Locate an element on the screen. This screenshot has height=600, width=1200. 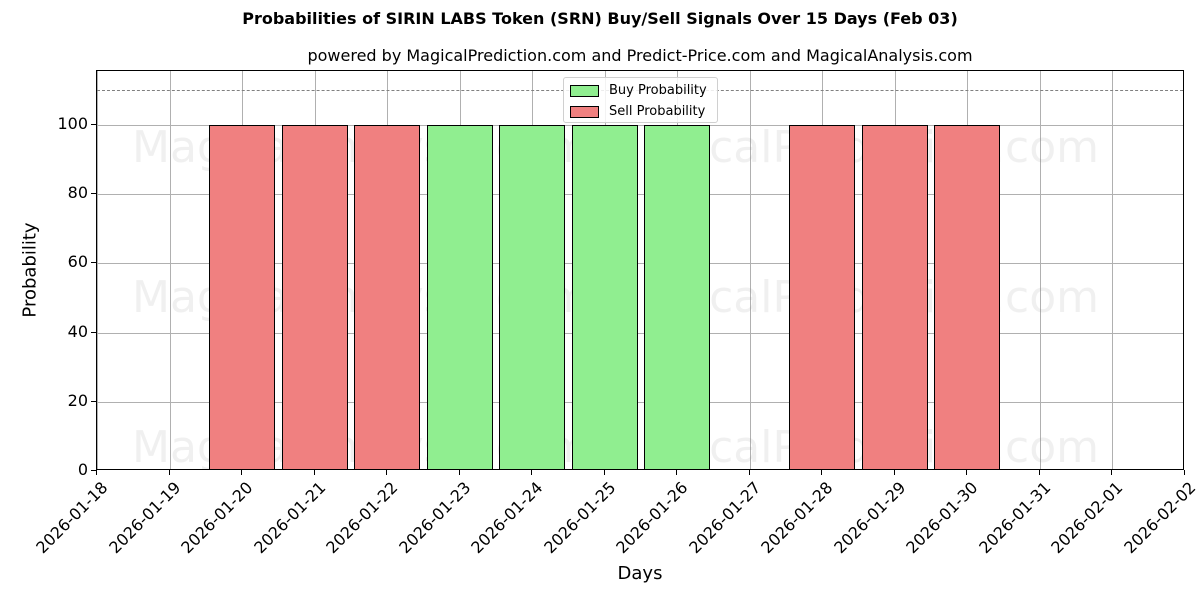
legend-item-sell: Sell Probability is located at coordinates (637, 111).